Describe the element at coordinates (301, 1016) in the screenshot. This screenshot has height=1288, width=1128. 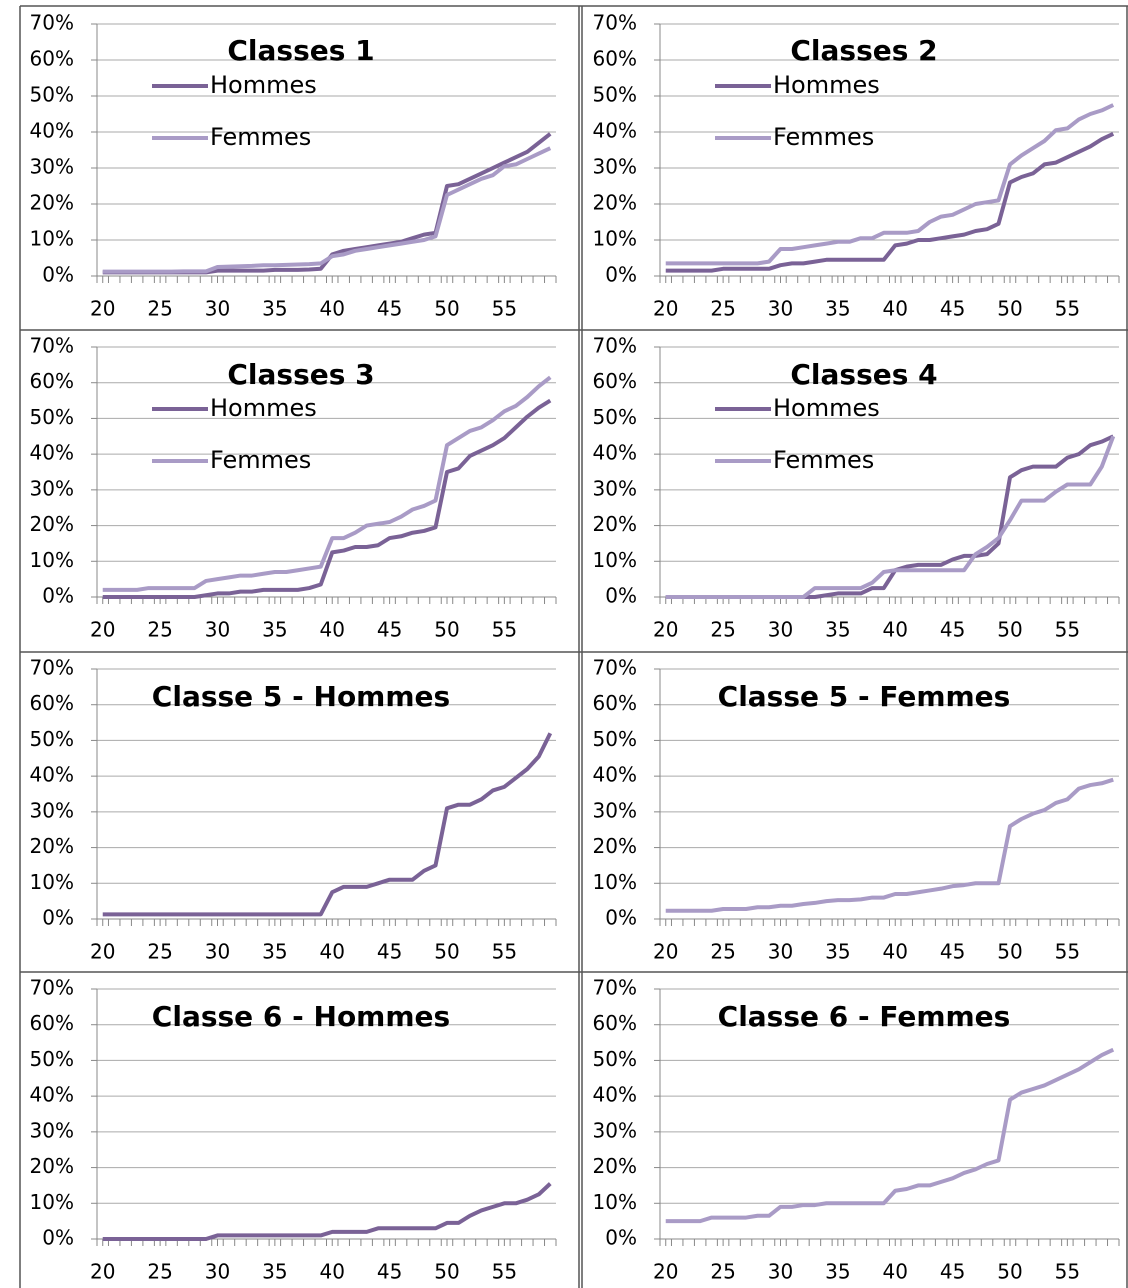
I see `chart-title: Classe 6 - Hommes` at that location.